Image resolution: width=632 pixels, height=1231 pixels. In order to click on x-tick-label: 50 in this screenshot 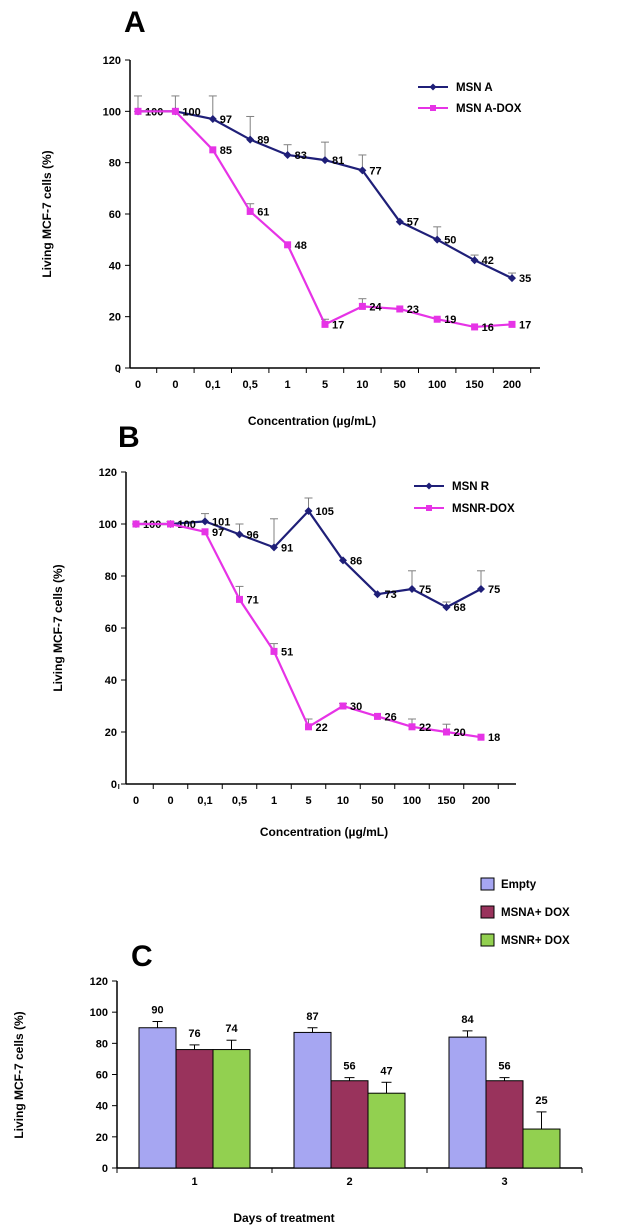, I will do `click(400, 385)`.